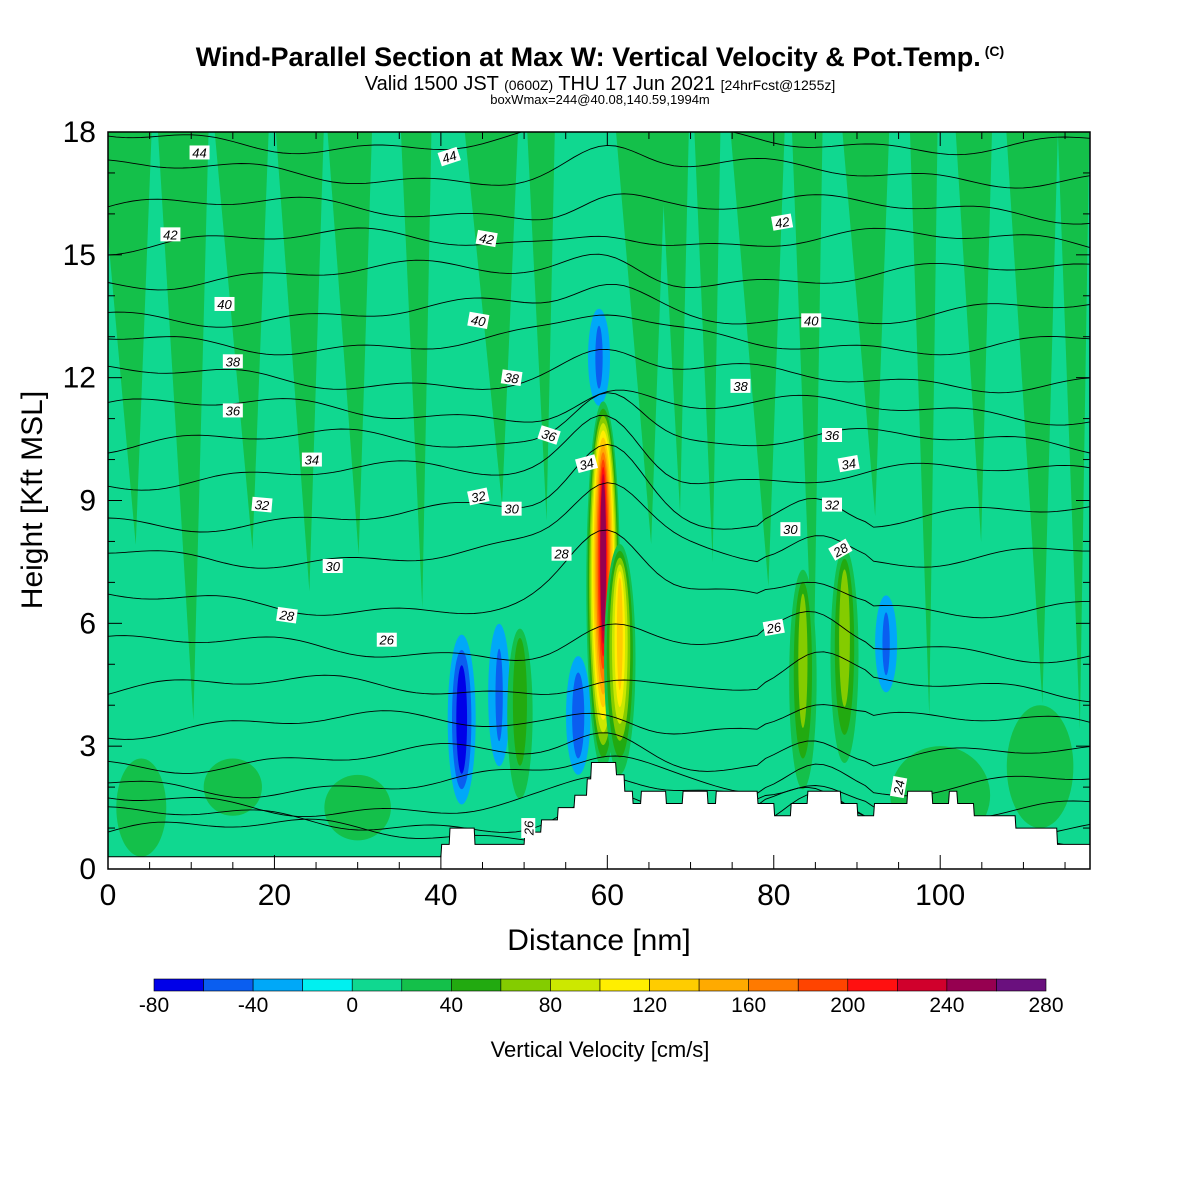 Image resolution: width=1200 pixels, height=1200 pixels. Describe the element at coordinates (79, 132) in the screenshot. I see `y-tick-label: 18` at that location.